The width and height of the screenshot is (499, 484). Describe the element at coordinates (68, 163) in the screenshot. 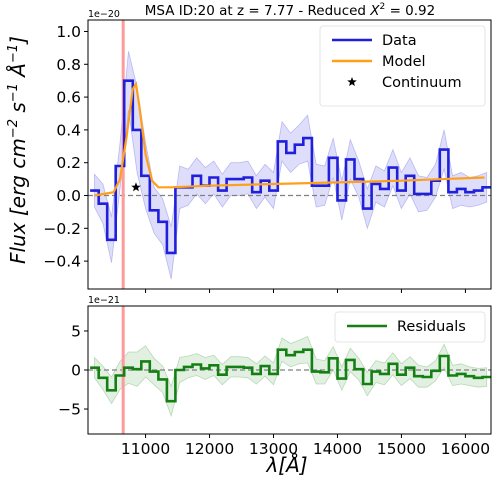

I see `y-tick-label: 0.2` at that location.